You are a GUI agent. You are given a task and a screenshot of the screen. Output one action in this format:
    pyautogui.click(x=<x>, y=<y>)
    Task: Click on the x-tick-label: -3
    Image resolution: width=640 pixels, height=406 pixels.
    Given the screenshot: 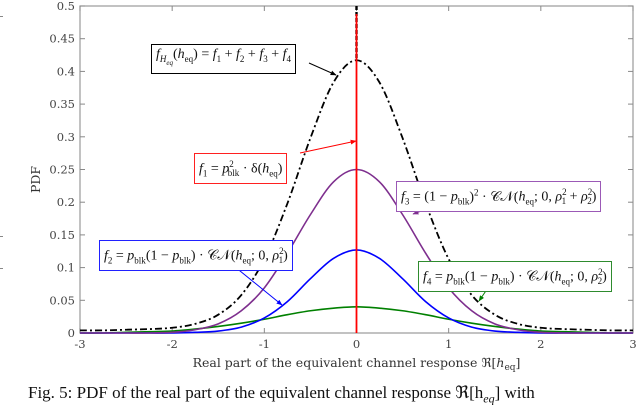 What is the action you would take?
    pyautogui.click(x=79, y=344)
    